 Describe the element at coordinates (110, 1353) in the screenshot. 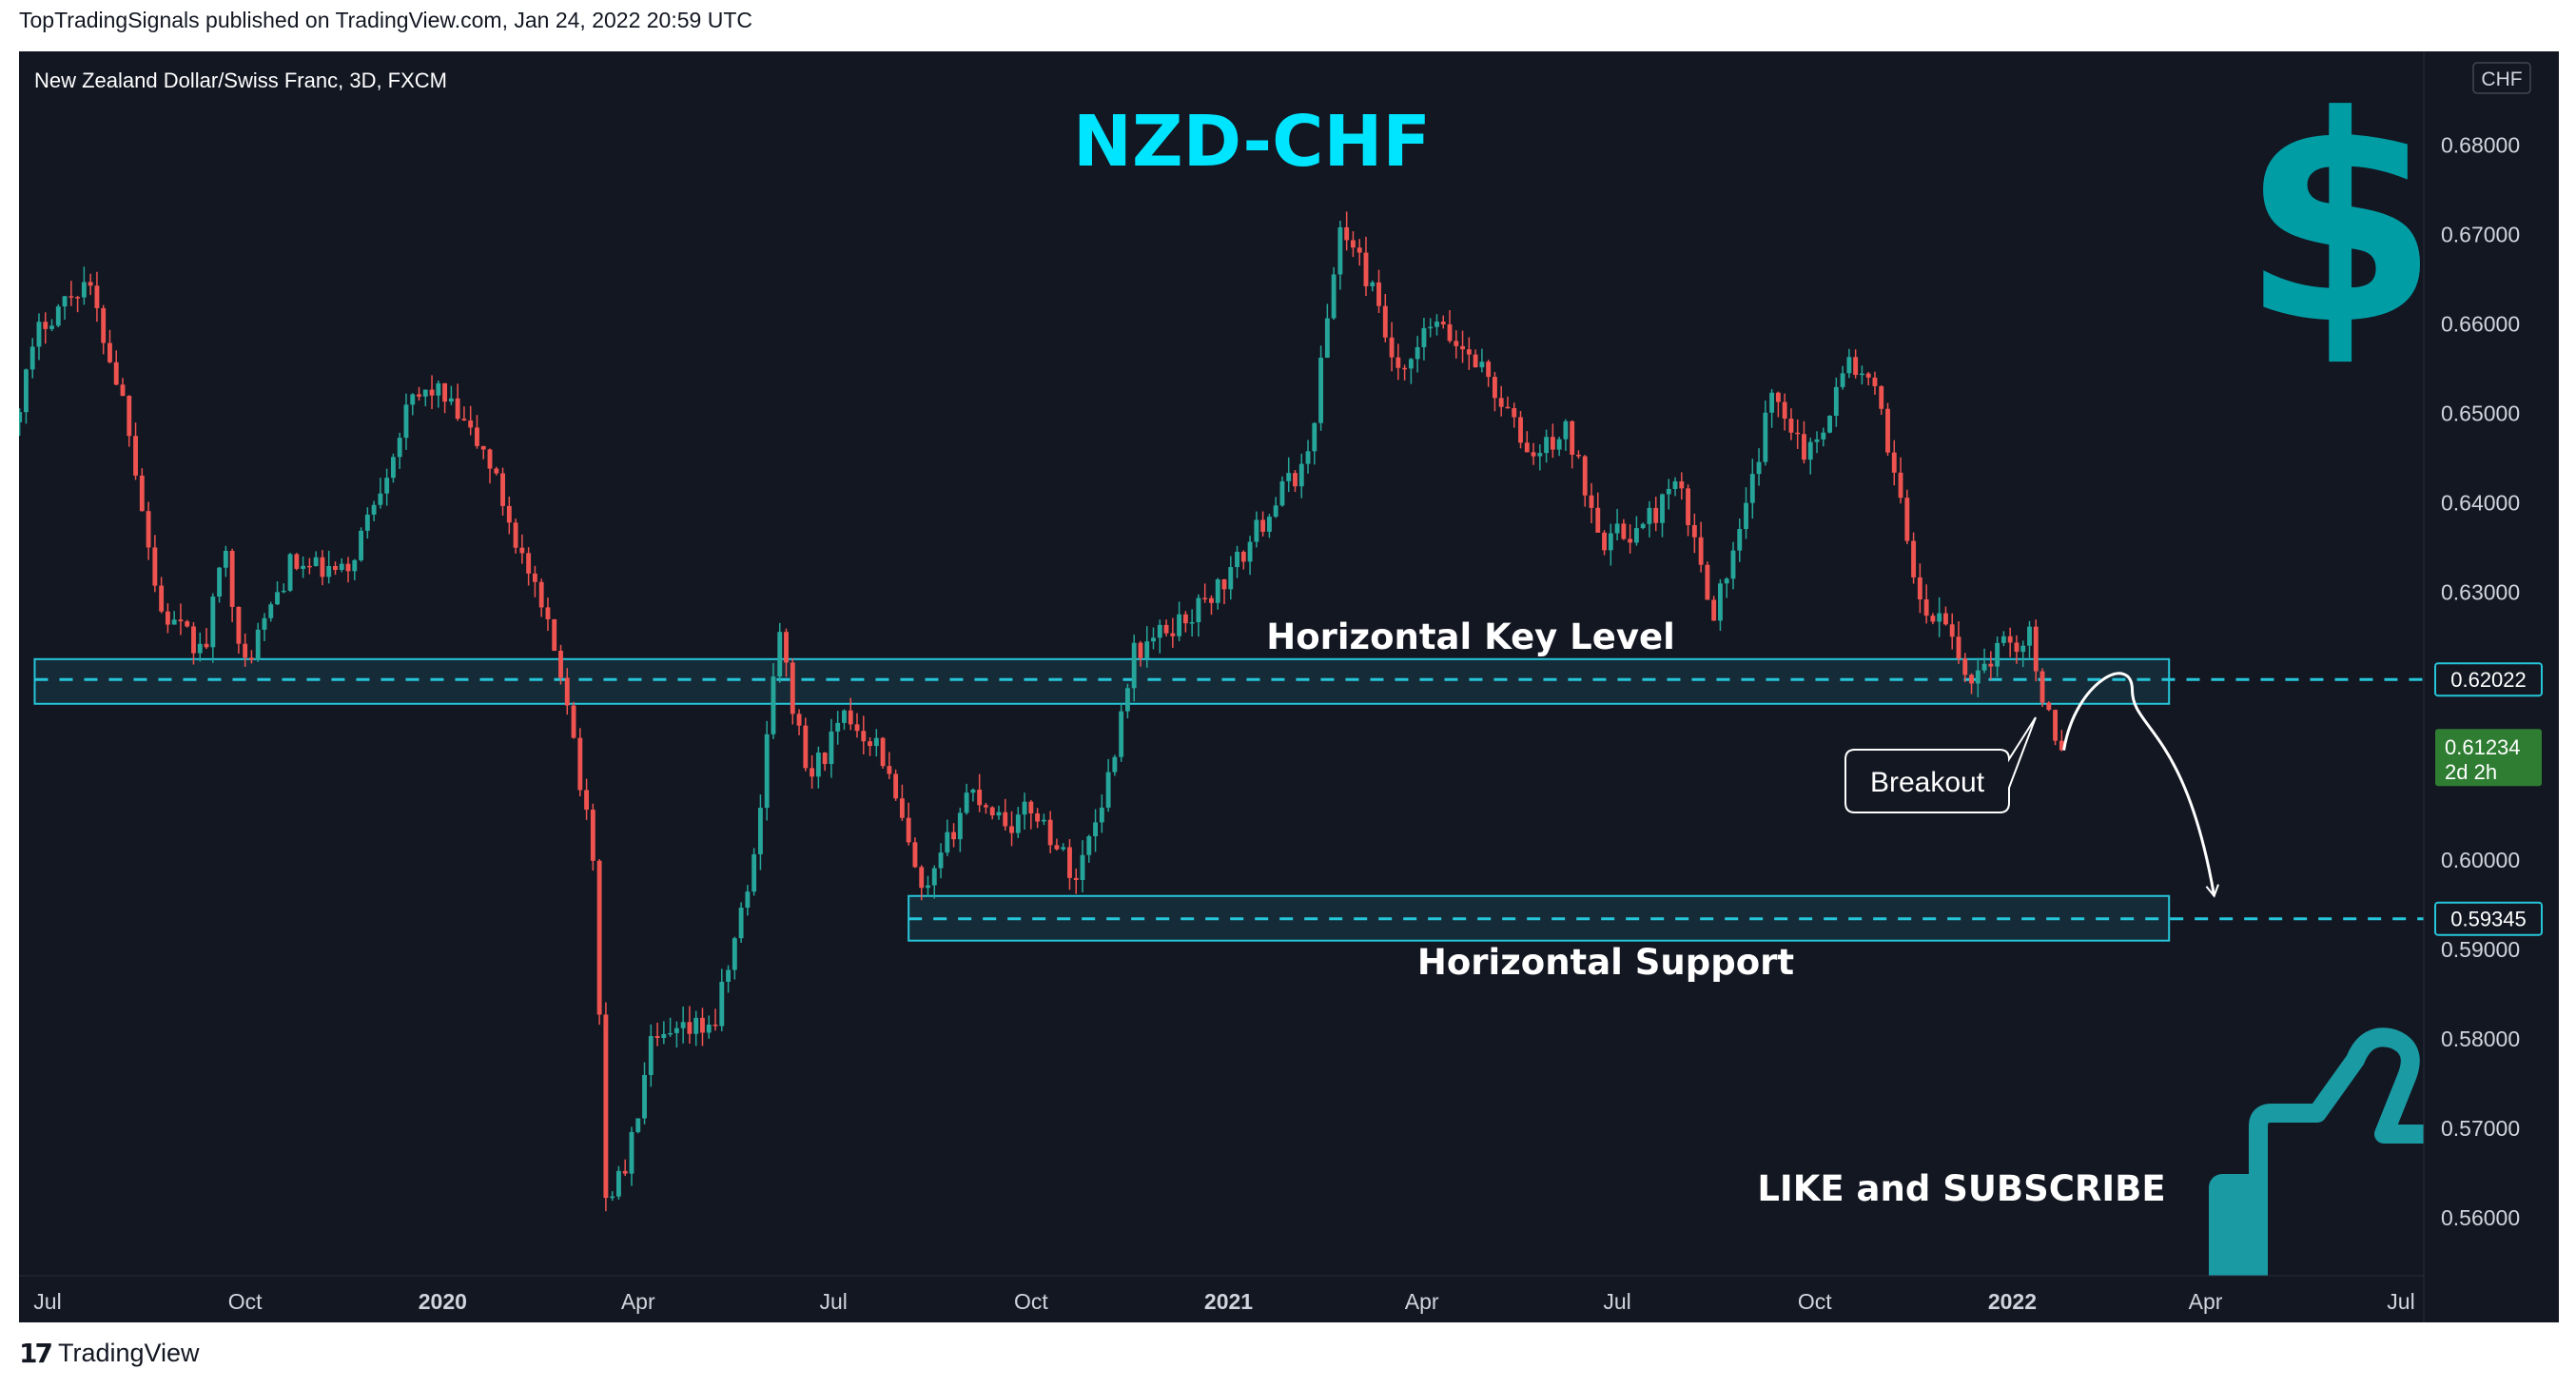

I see `footer-brand: 𝟭𝟳 TradingView` at that location.